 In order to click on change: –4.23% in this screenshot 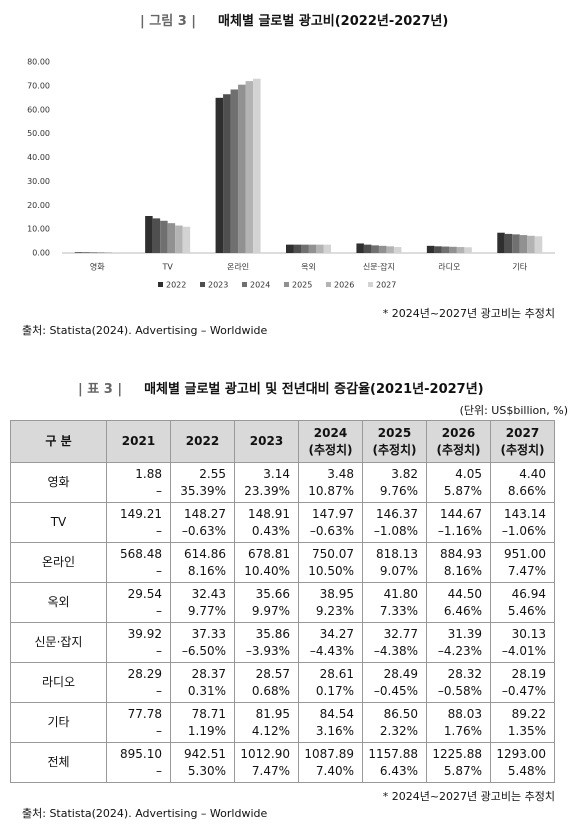, I will do `click(459, 650)`.